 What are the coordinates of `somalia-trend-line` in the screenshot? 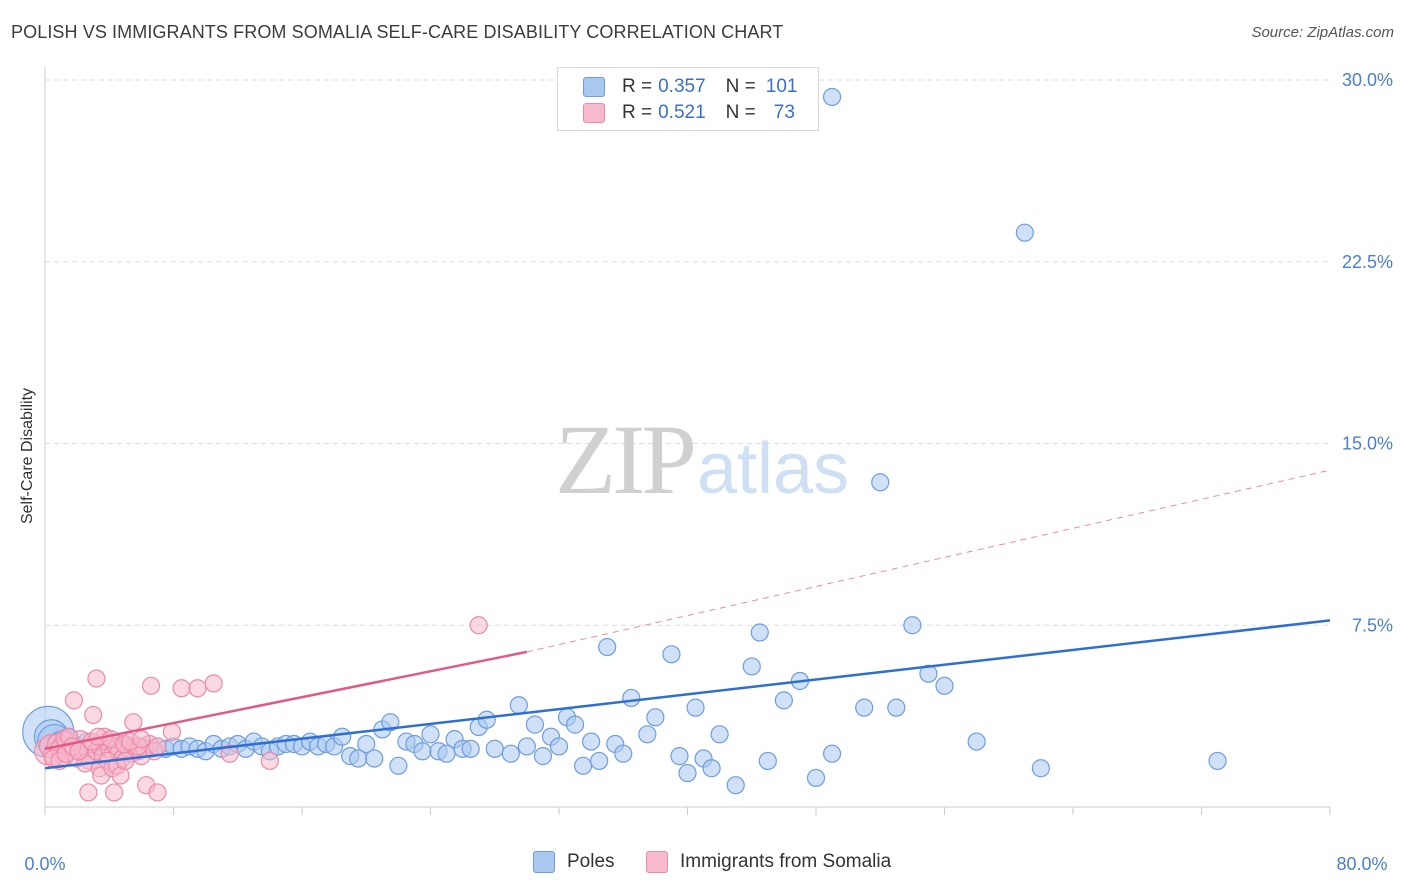 It's located at (286, 700).